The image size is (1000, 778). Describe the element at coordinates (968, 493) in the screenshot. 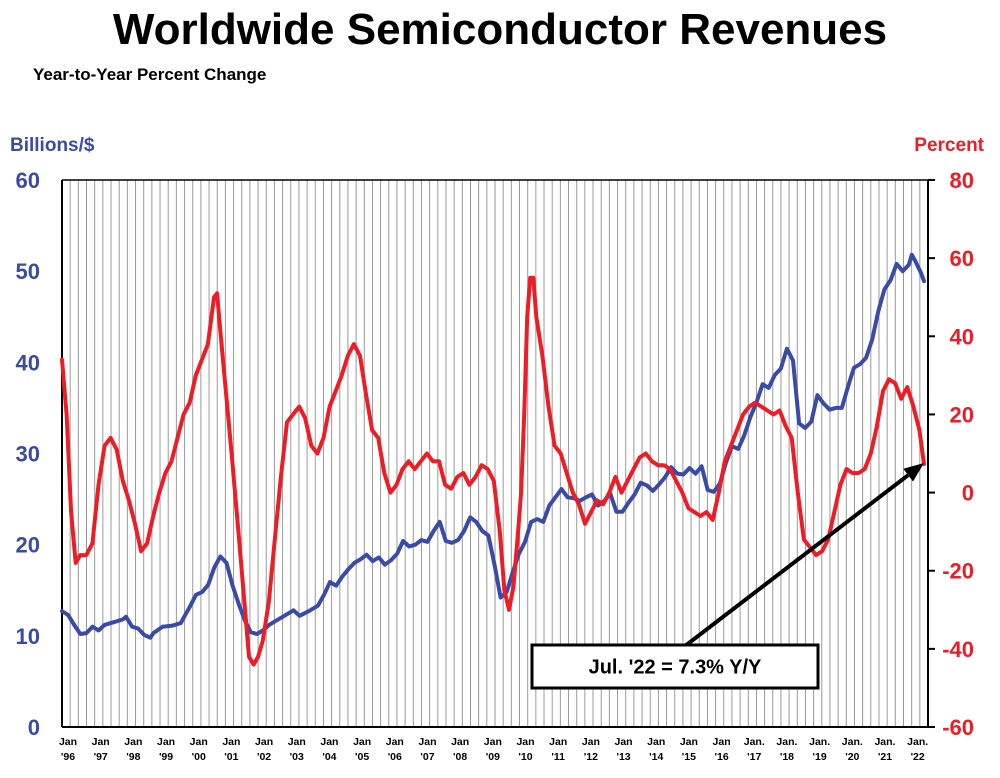

I see `right-tick-label: 0` at that location.